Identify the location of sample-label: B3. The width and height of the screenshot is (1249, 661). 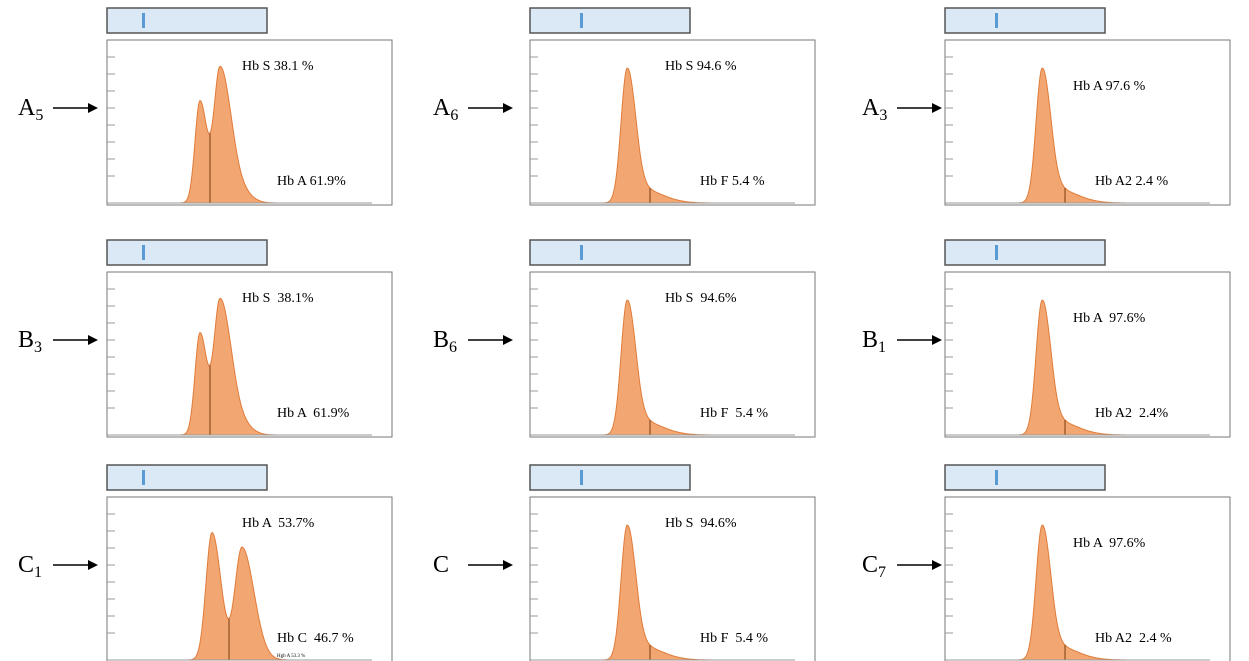
(30, 341).